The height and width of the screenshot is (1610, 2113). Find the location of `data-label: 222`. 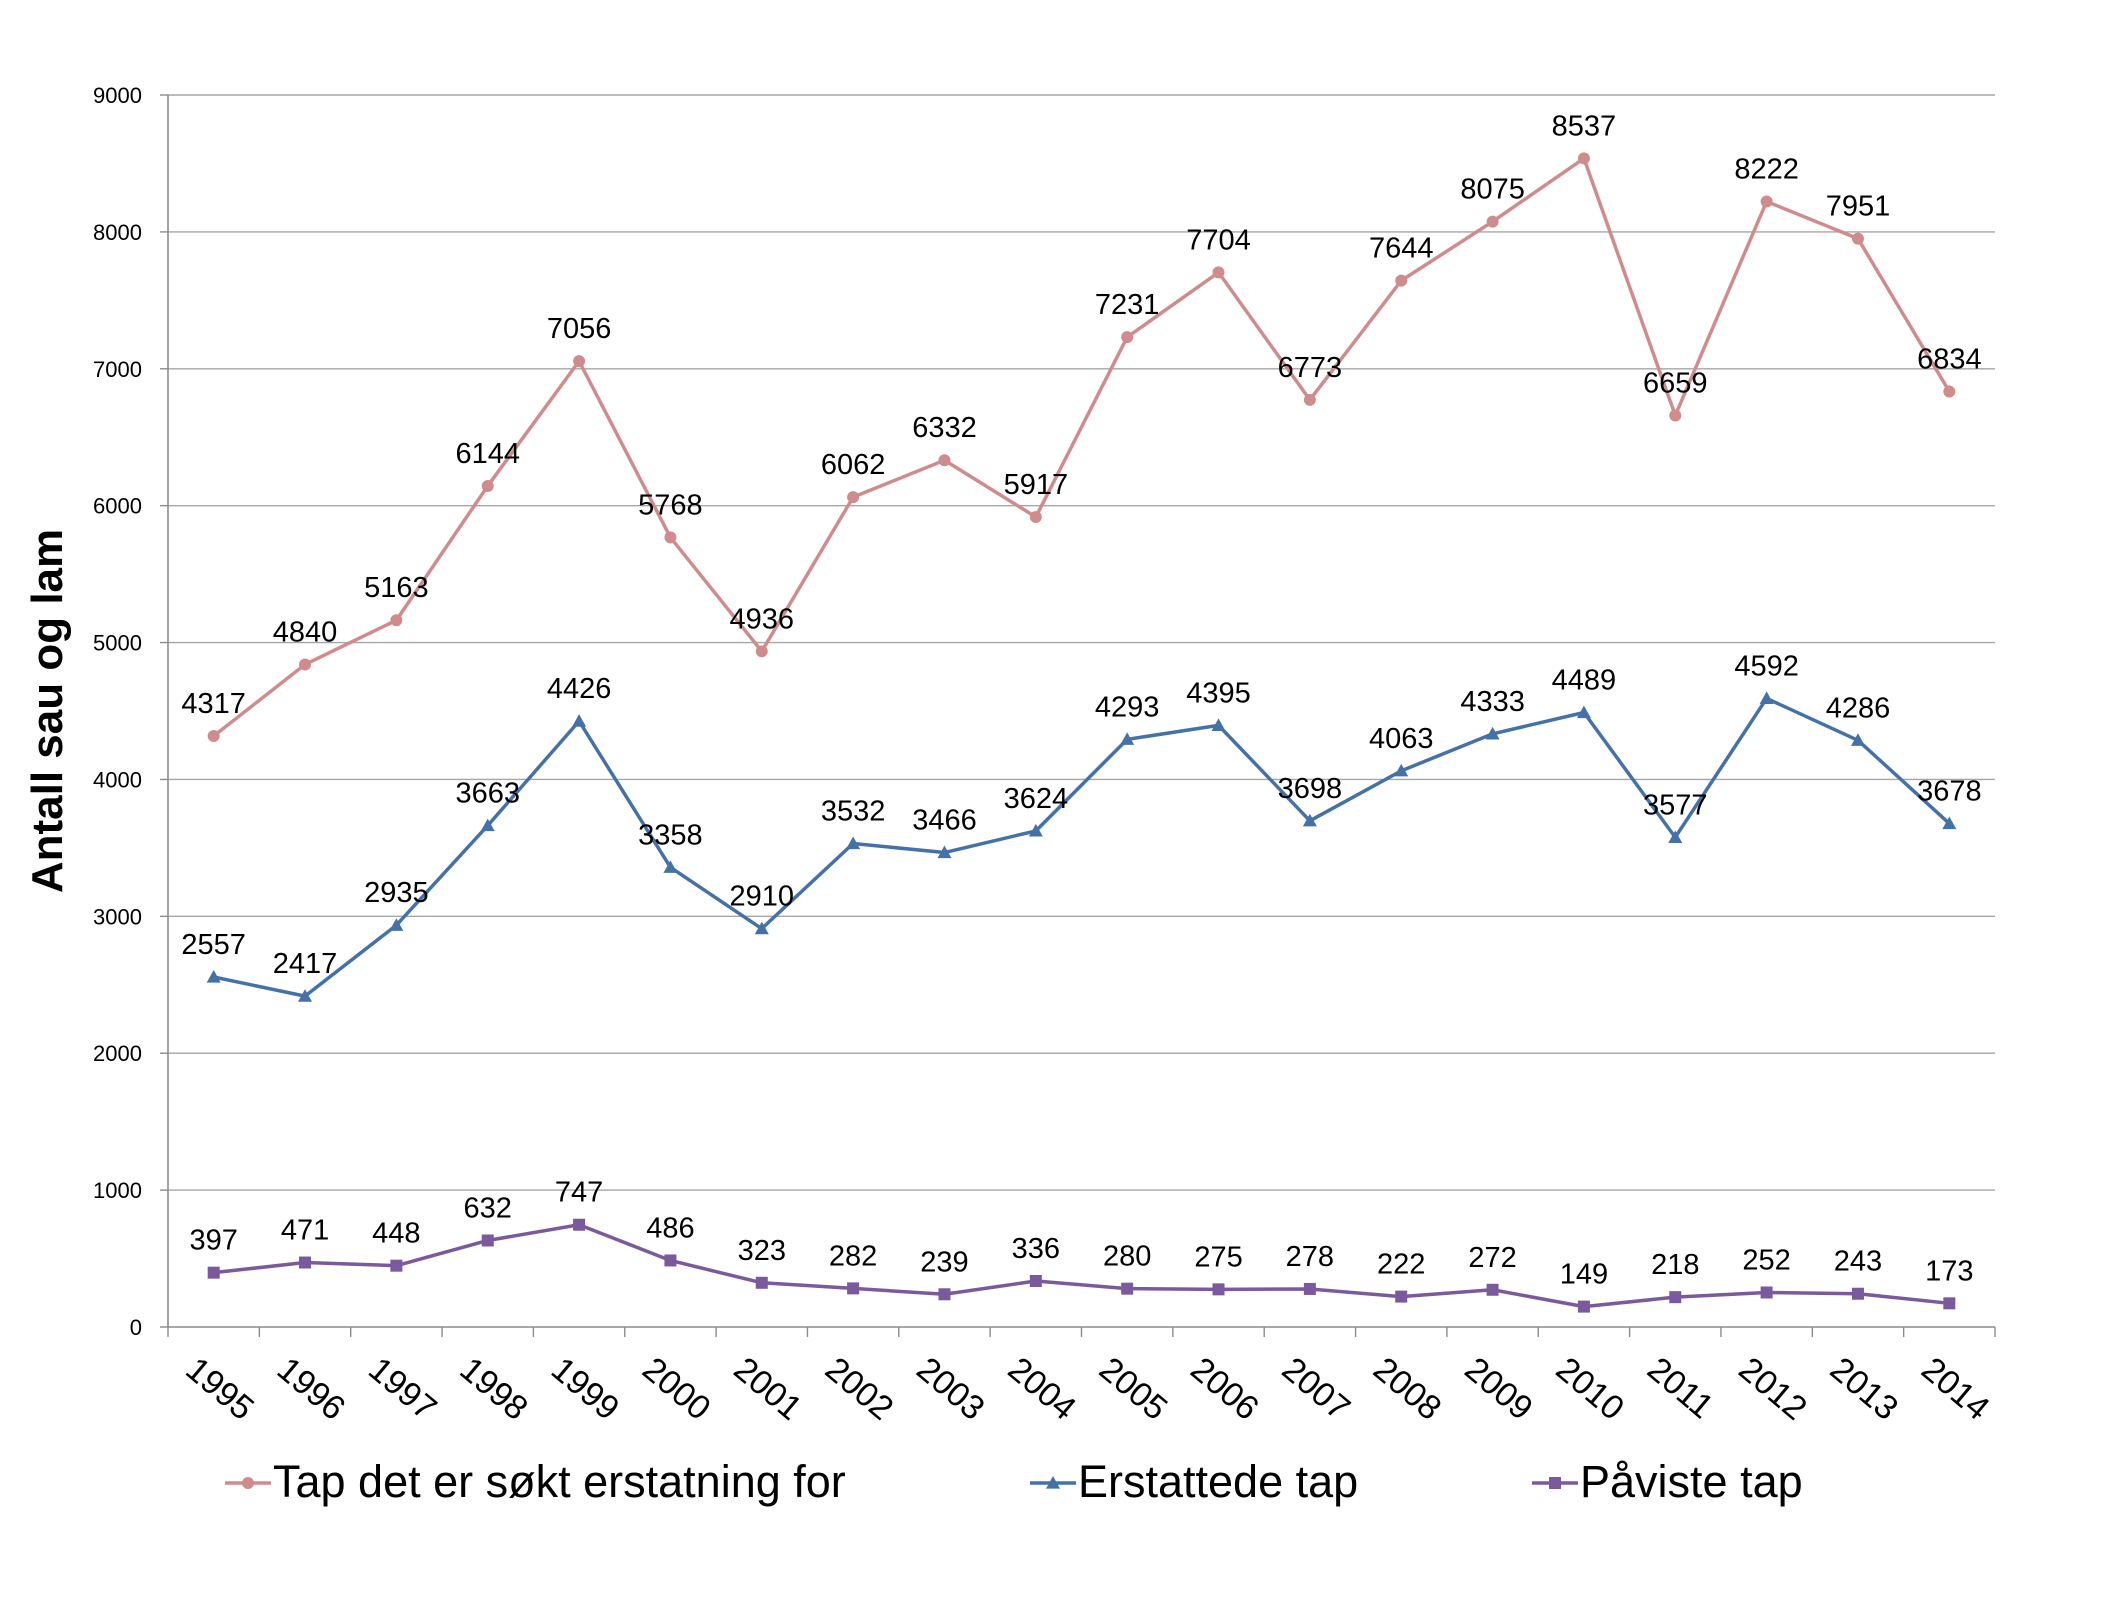

data-label: 222 is located at coordinates (1401, 1265).